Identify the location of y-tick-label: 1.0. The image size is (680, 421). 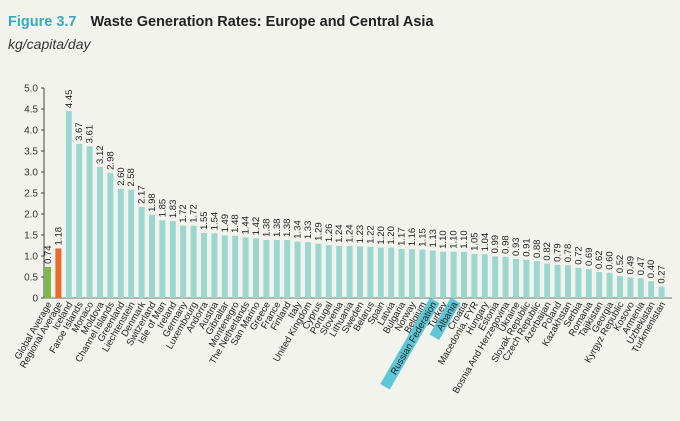
(31, 257).